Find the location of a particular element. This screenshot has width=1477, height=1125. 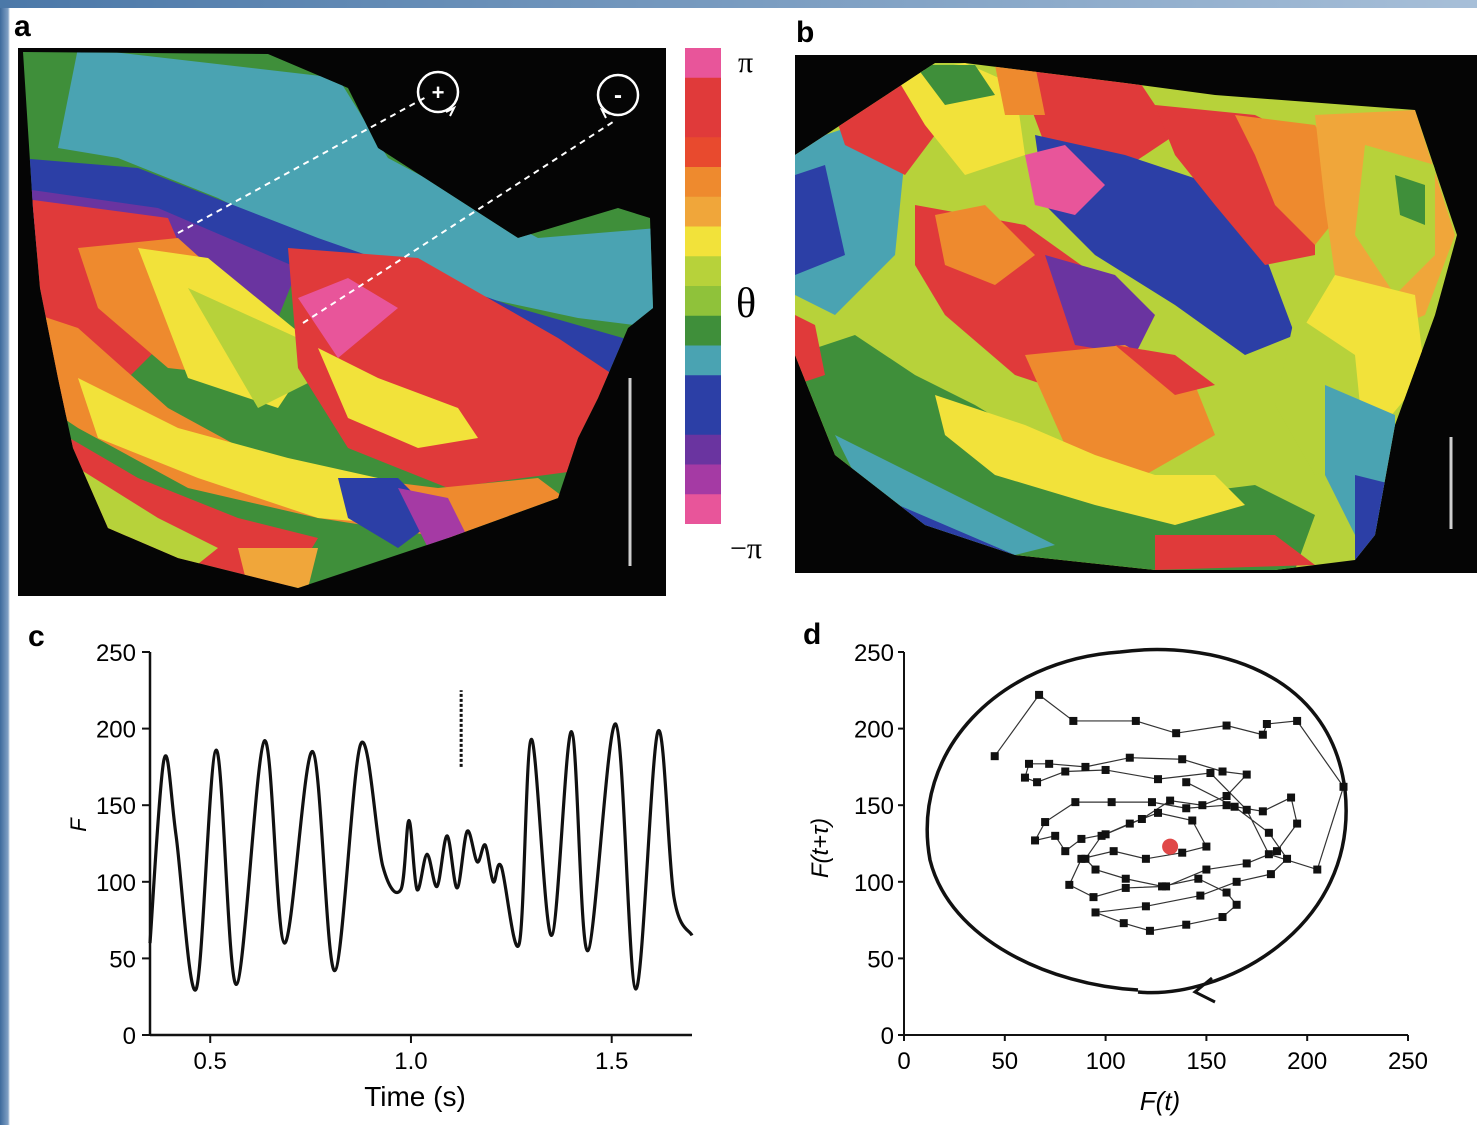

chart-c-xlabel: Time (s) is located at coordinates (415, 1096).